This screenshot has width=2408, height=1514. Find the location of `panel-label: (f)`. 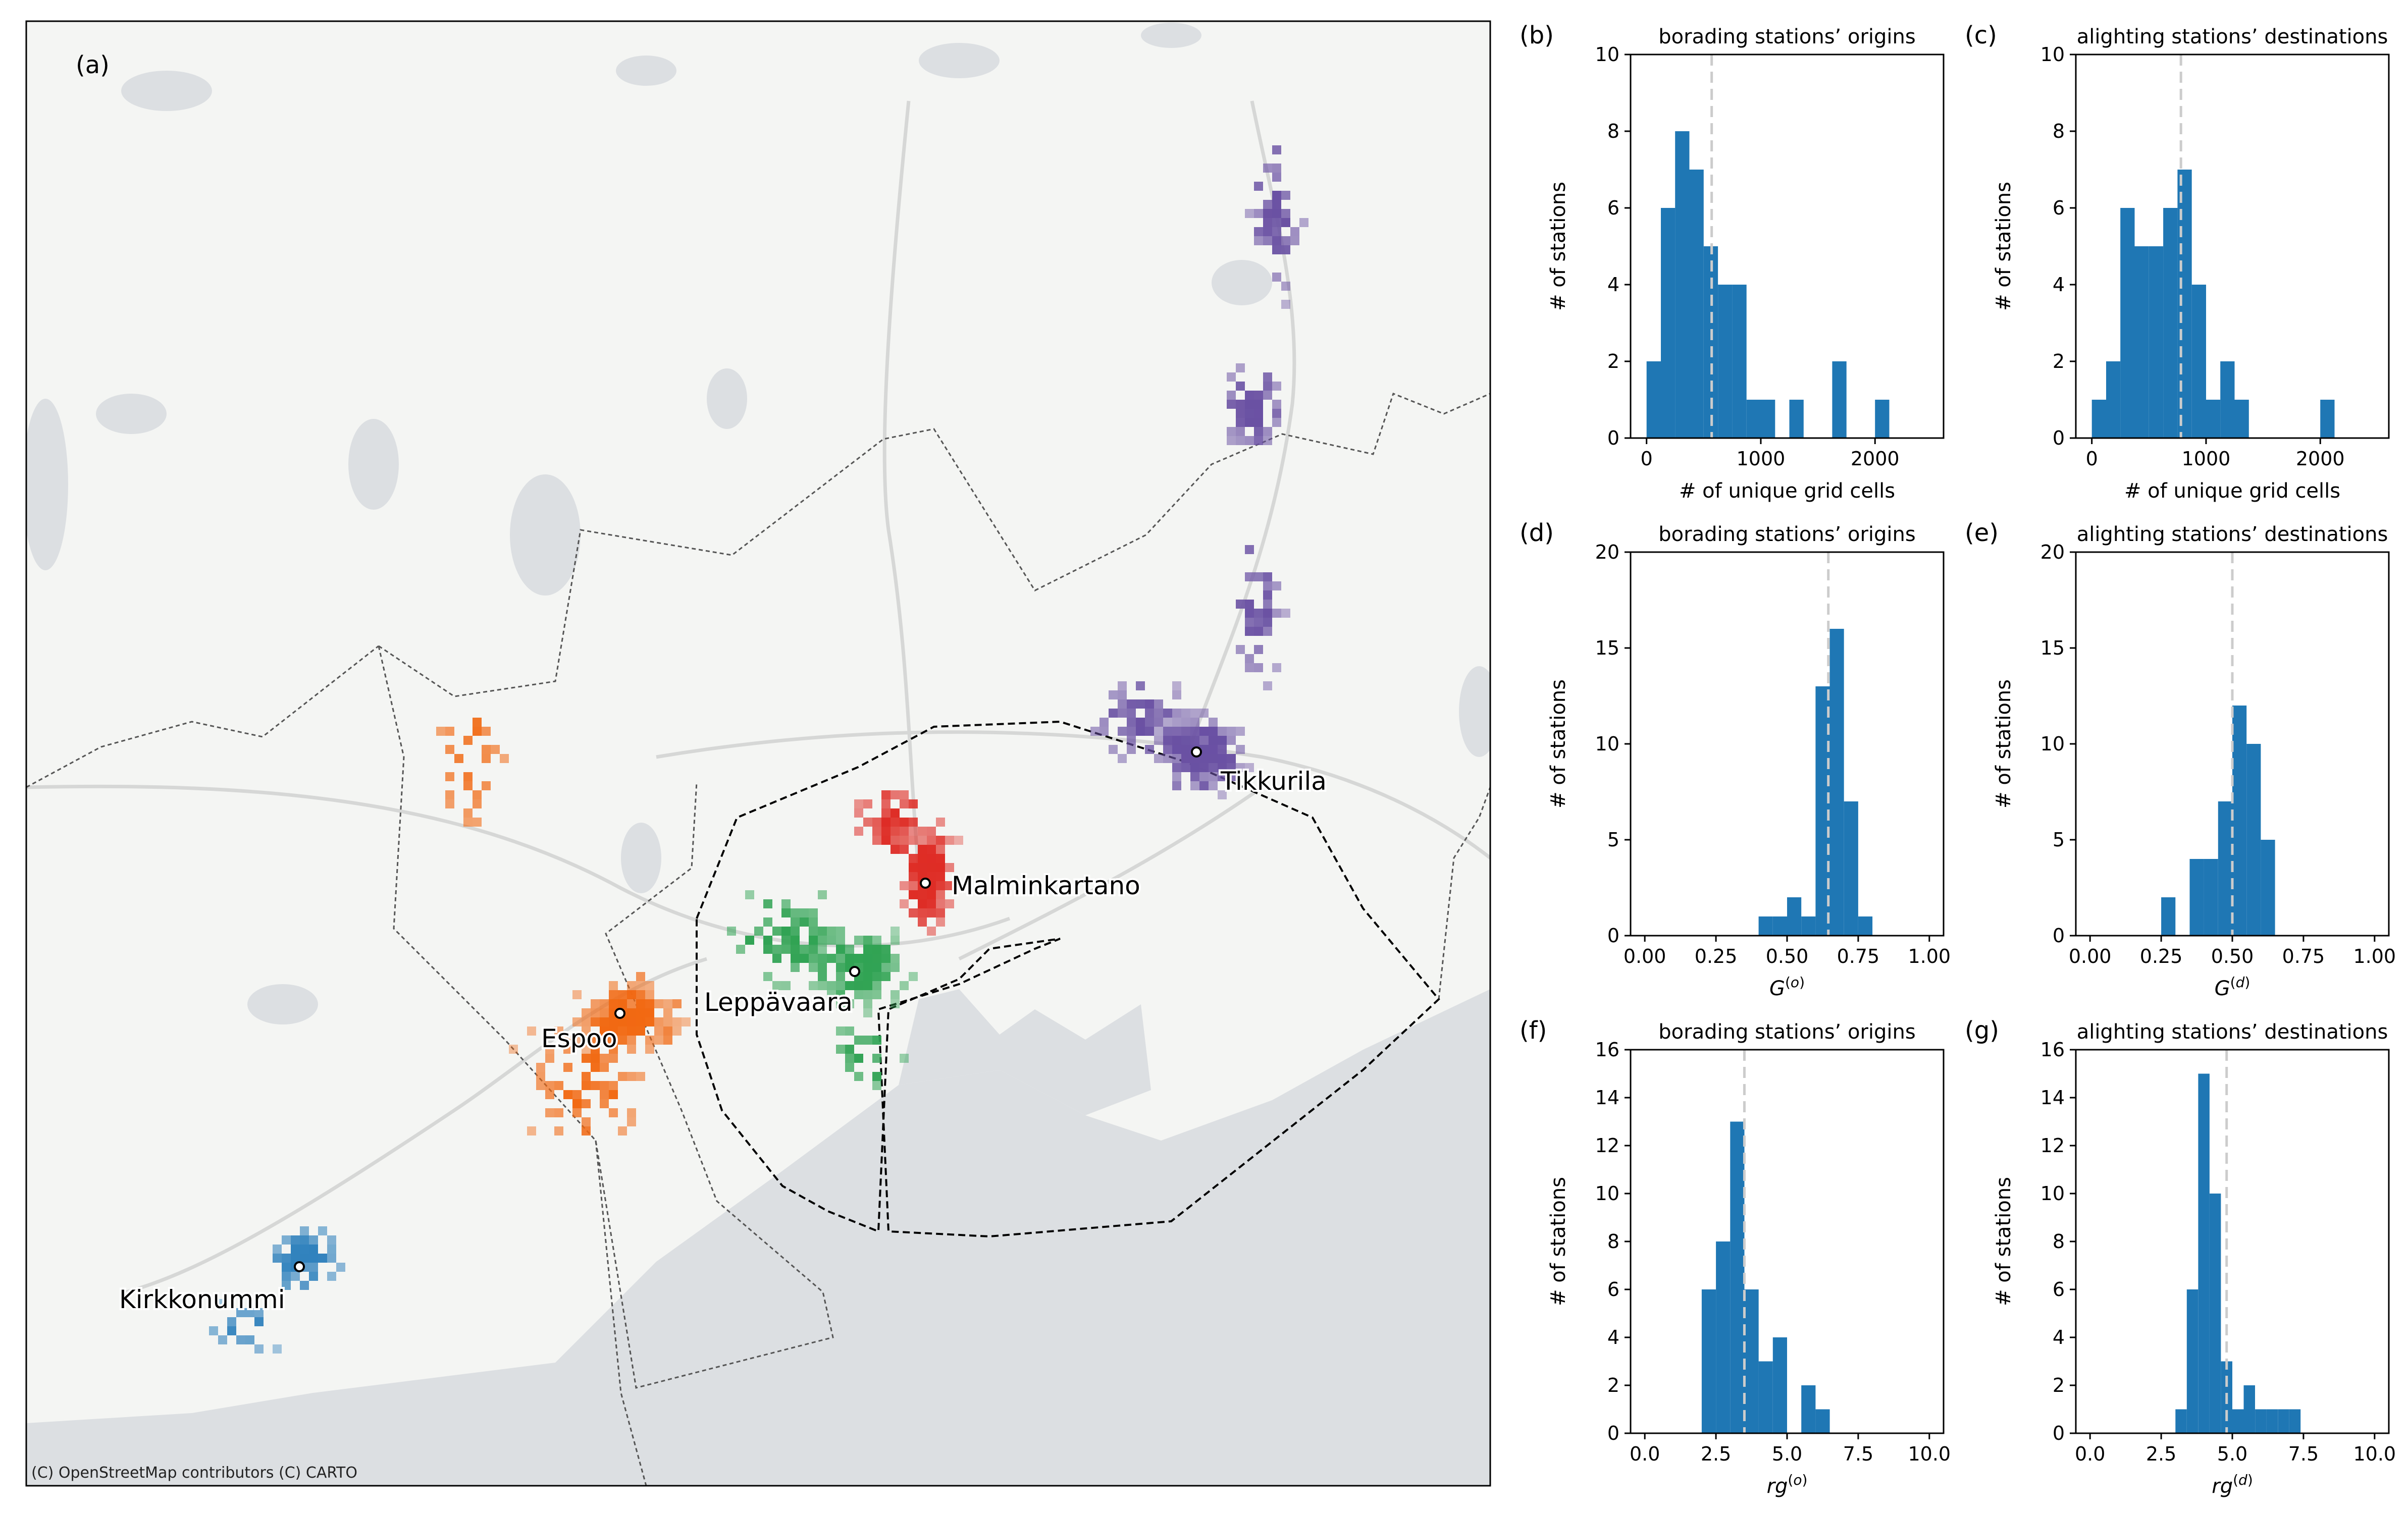

panel-label: (f) is located at coordinates (1533, 1030).